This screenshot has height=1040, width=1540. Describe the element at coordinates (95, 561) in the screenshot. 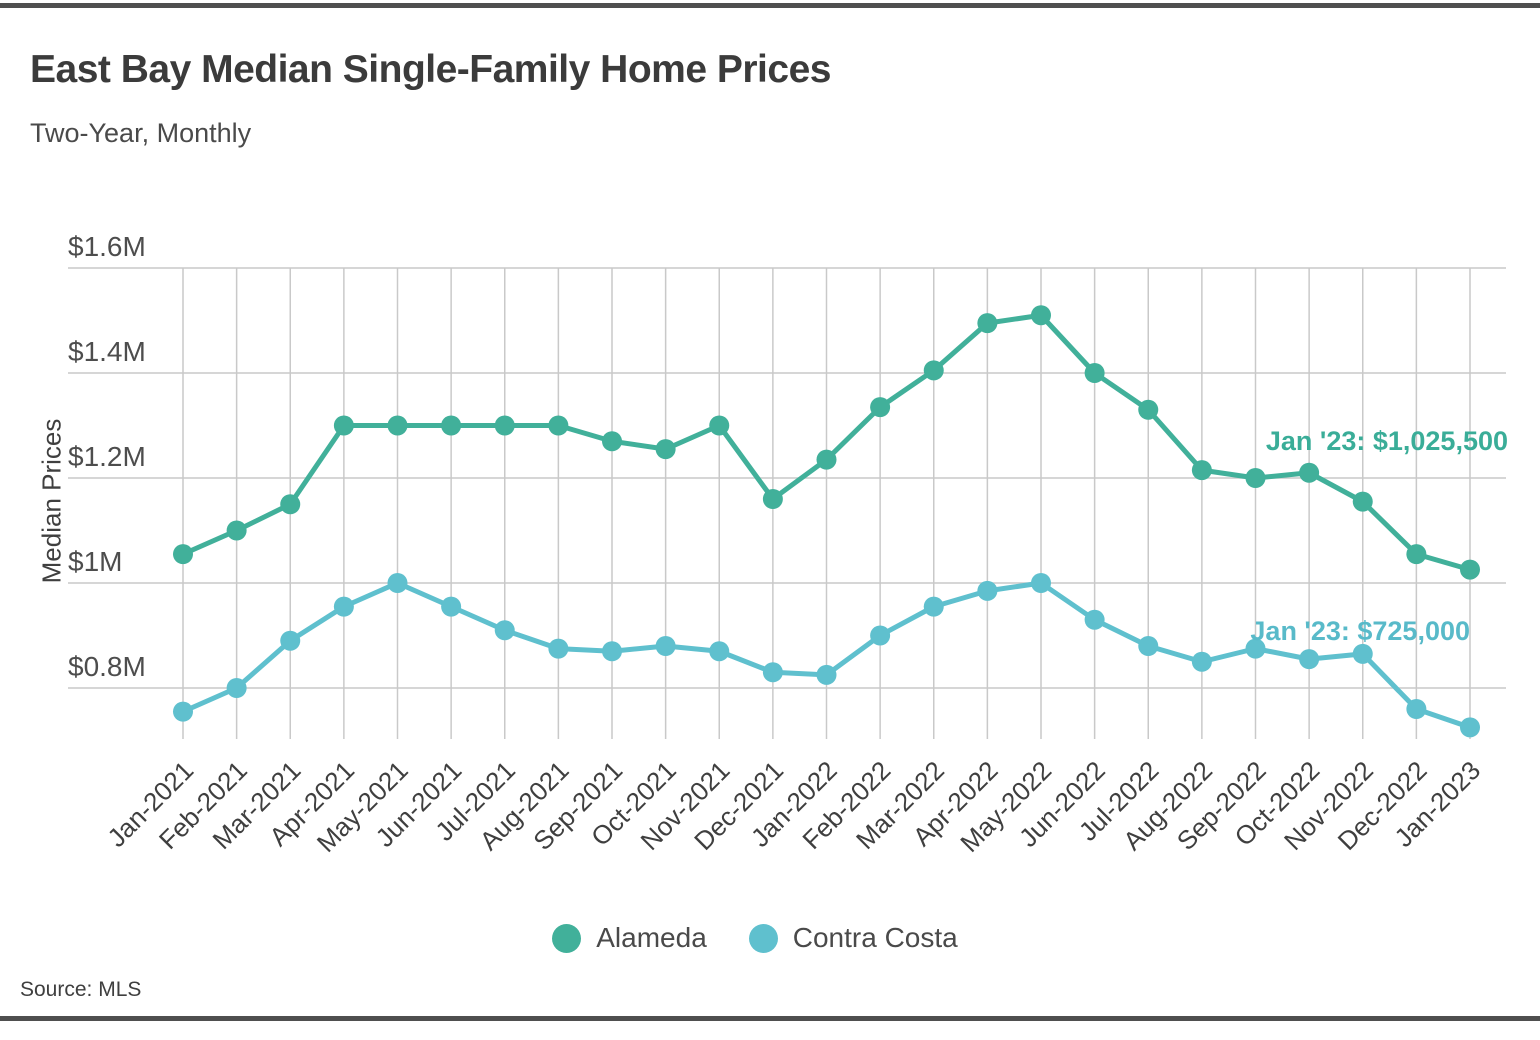

I see `y-tick-label: $1M` at that location.